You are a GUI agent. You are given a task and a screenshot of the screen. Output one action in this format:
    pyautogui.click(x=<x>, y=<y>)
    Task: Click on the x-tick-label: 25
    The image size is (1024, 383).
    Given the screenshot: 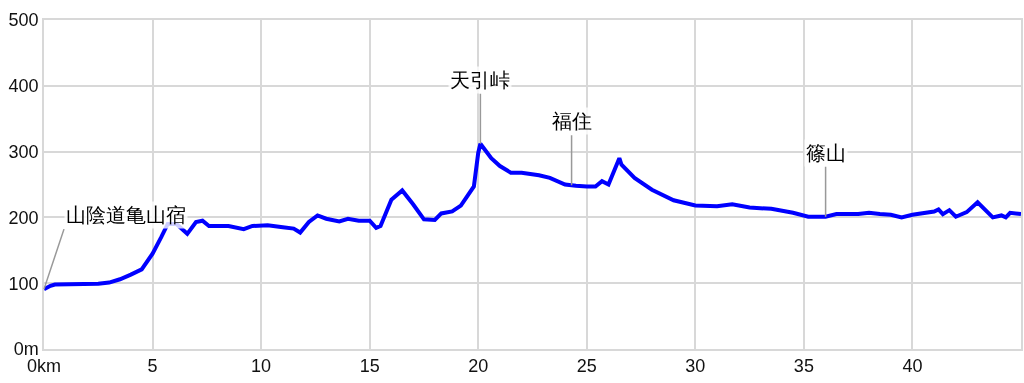 What is the action you would take?
    pyautogui.click(x=586, y=366)
    